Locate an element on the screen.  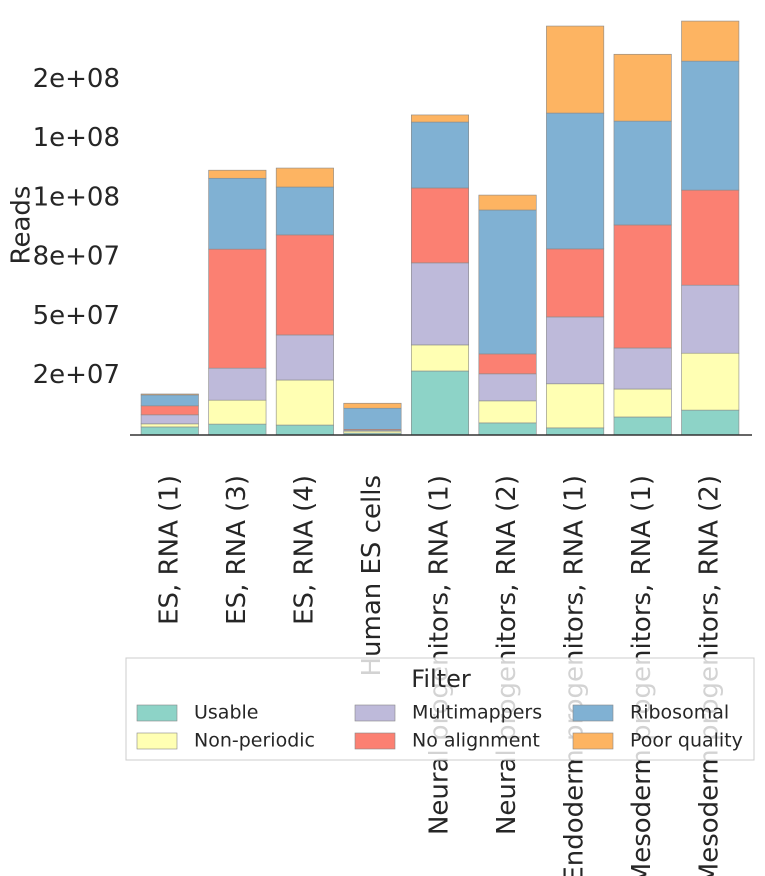
legend-box is located at coordinates (440, 709).